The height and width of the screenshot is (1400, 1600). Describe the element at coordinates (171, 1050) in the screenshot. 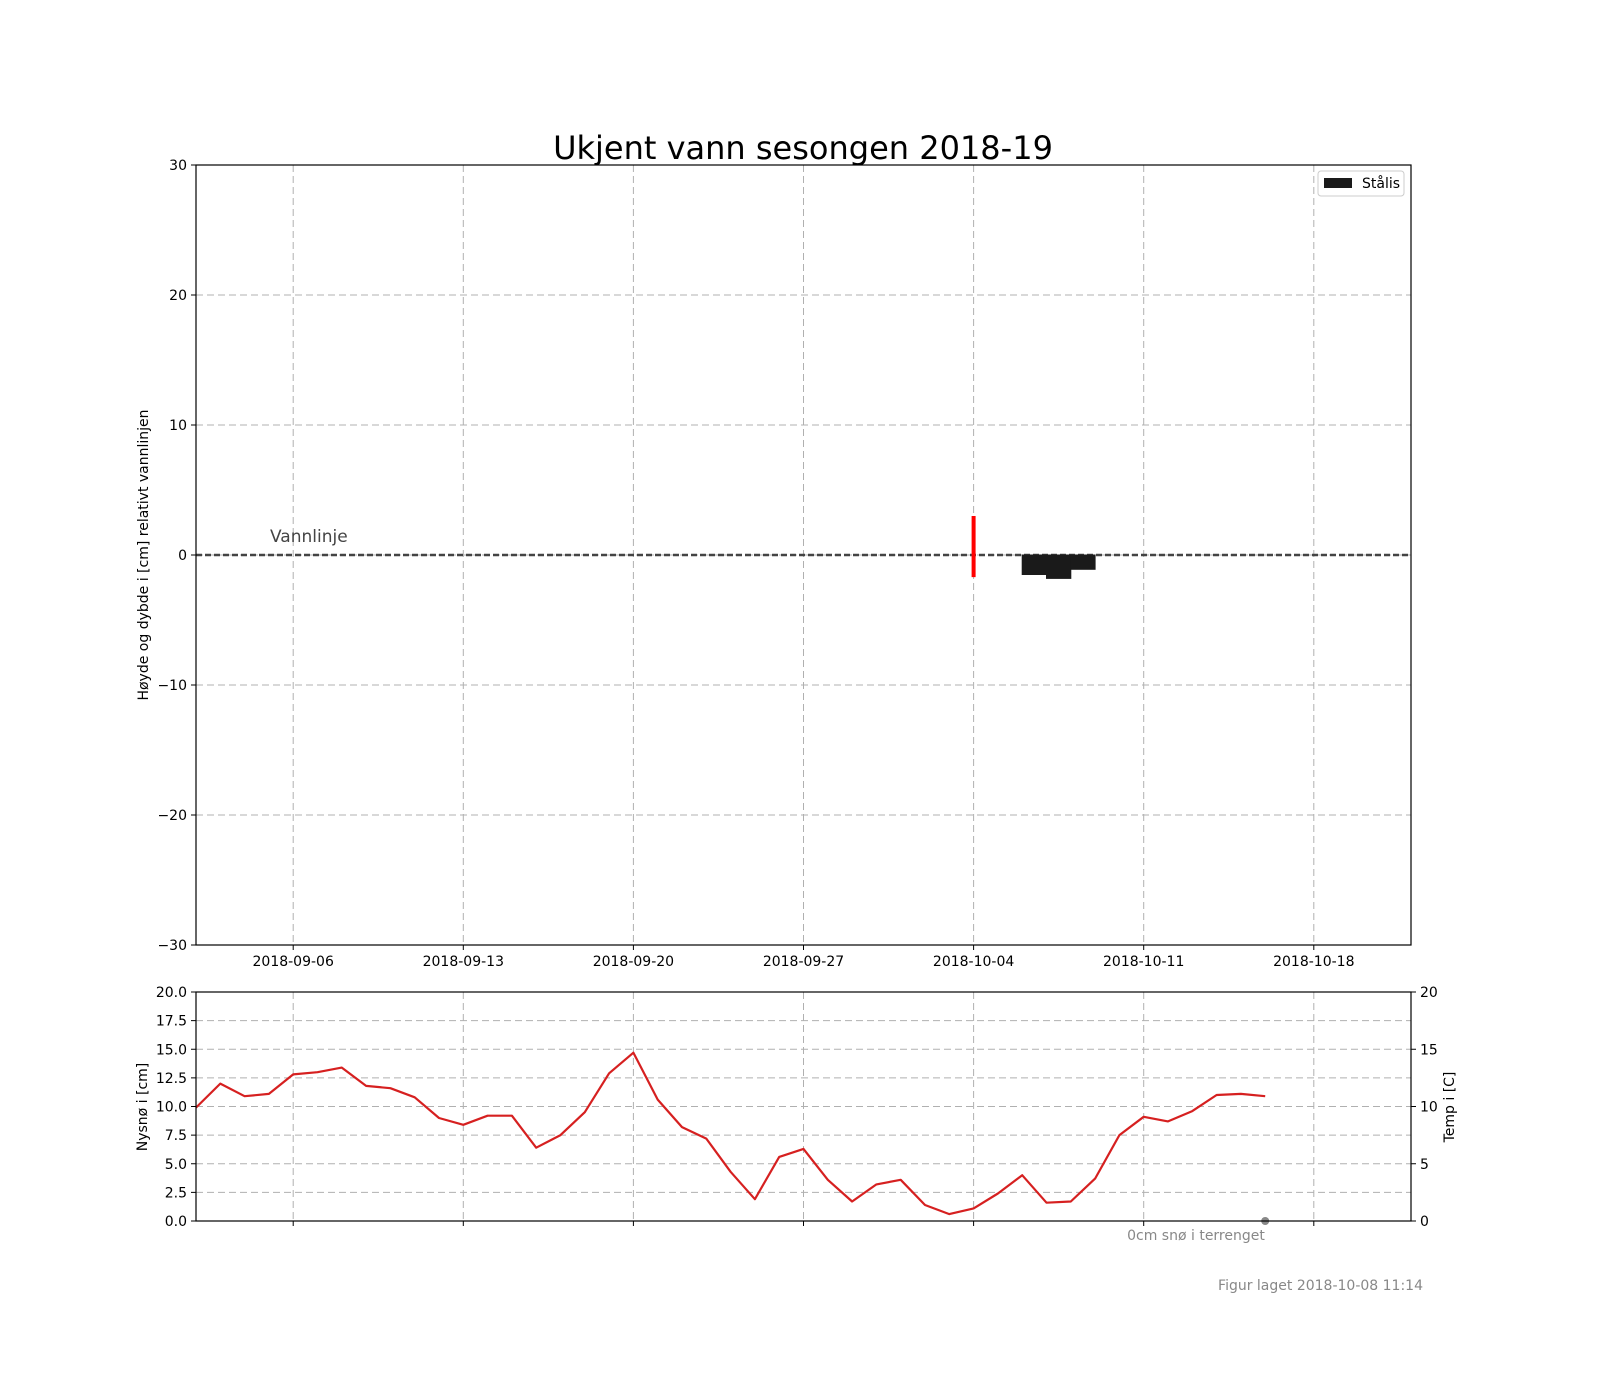

I see `sub-y-tick-label: 15.0` at that location.